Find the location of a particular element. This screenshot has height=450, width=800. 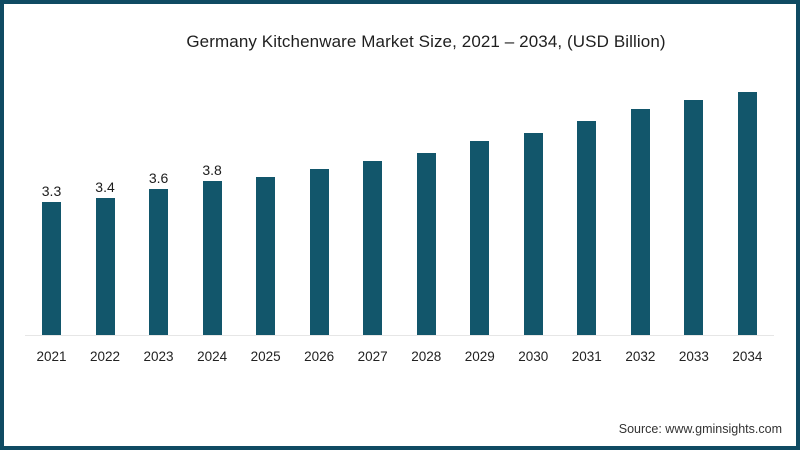

bar-slot: 3.4 is located at coordinates (105, 197).